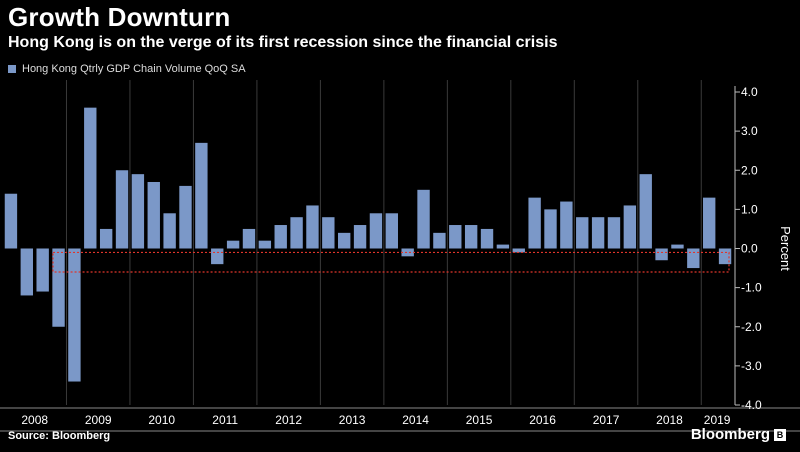 This screenshot has height=452, width=800. What do you see at coordinates (751, 327) in the screenshot?
I see `y-tick-label: -2.0` at bounding box center [751, 327].